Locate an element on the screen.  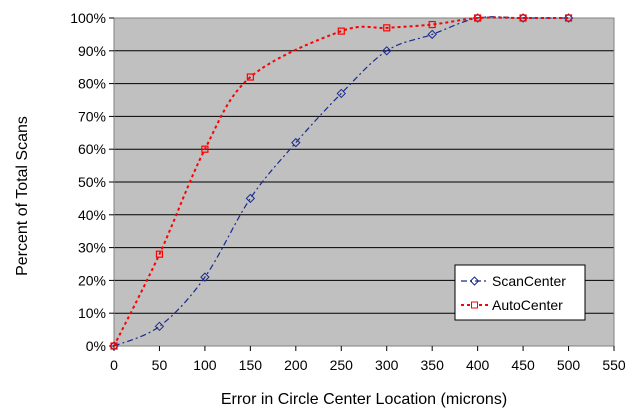
legend-item-scancenter: ScanCenter is located at coordinates (513, 281).